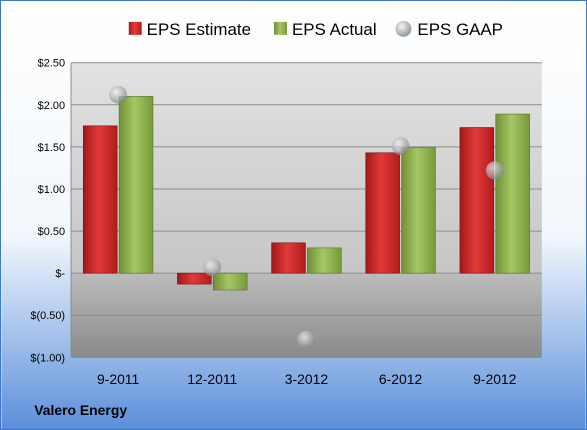 The height and width of the screenshot is (430, 587). Describe the element at coordinates (51, 190) in the screenshot. I see `y-tick-label: $1.00` at that location.